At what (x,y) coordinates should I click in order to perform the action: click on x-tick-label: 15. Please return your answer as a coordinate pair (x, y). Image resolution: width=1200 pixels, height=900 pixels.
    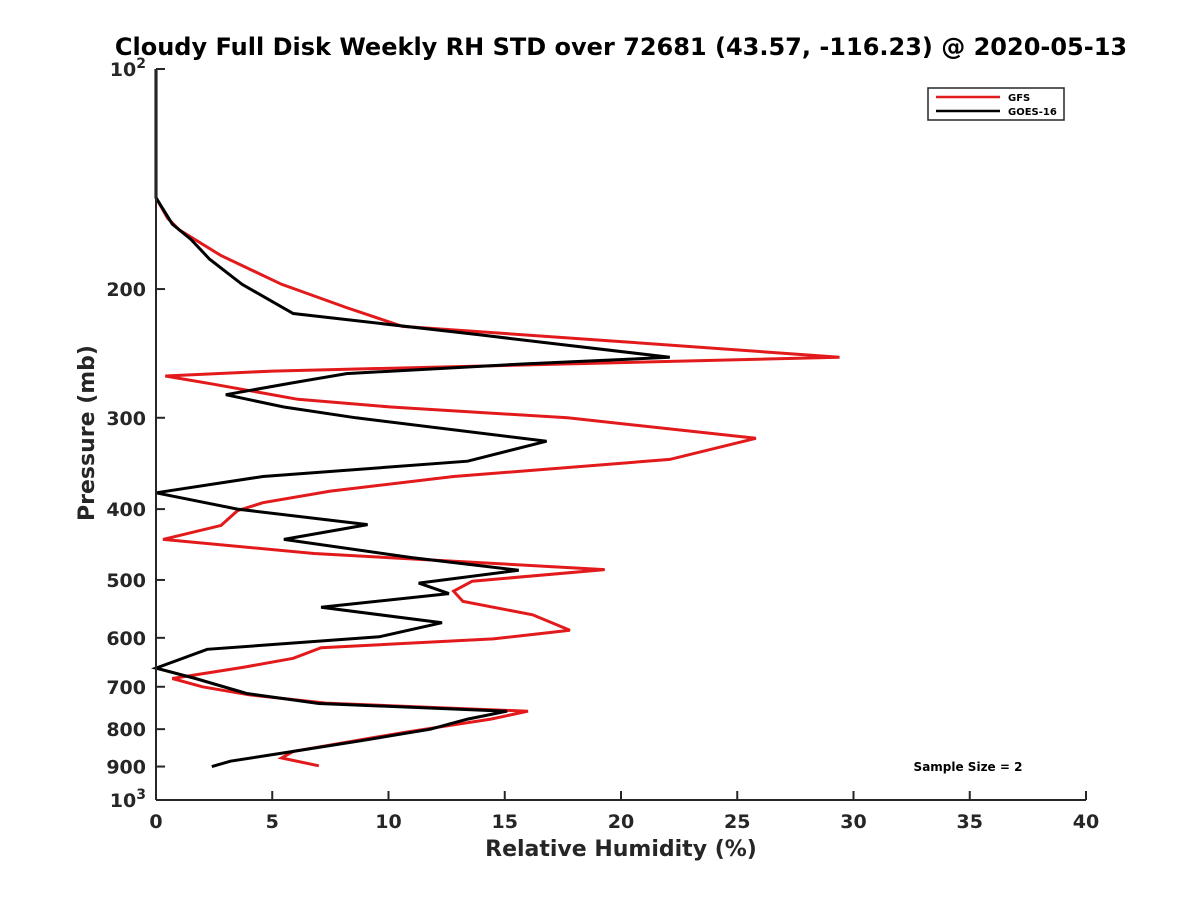
    Looking at the image, I should click on (505, 822).